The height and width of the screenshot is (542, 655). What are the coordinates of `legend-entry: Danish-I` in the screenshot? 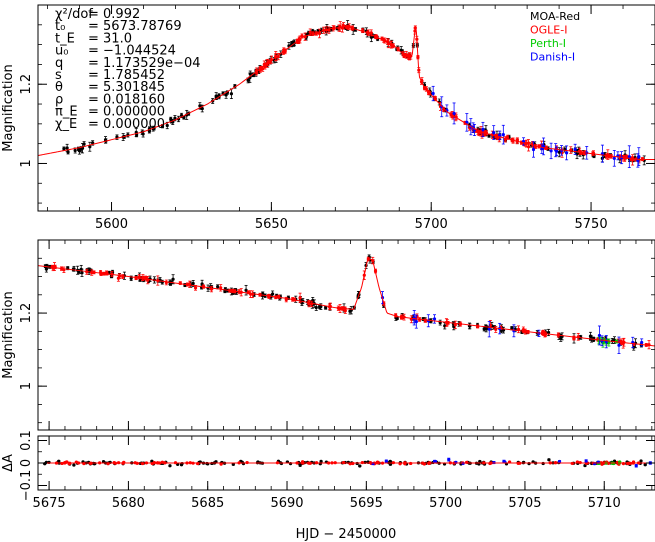 It's located at (552, 57).